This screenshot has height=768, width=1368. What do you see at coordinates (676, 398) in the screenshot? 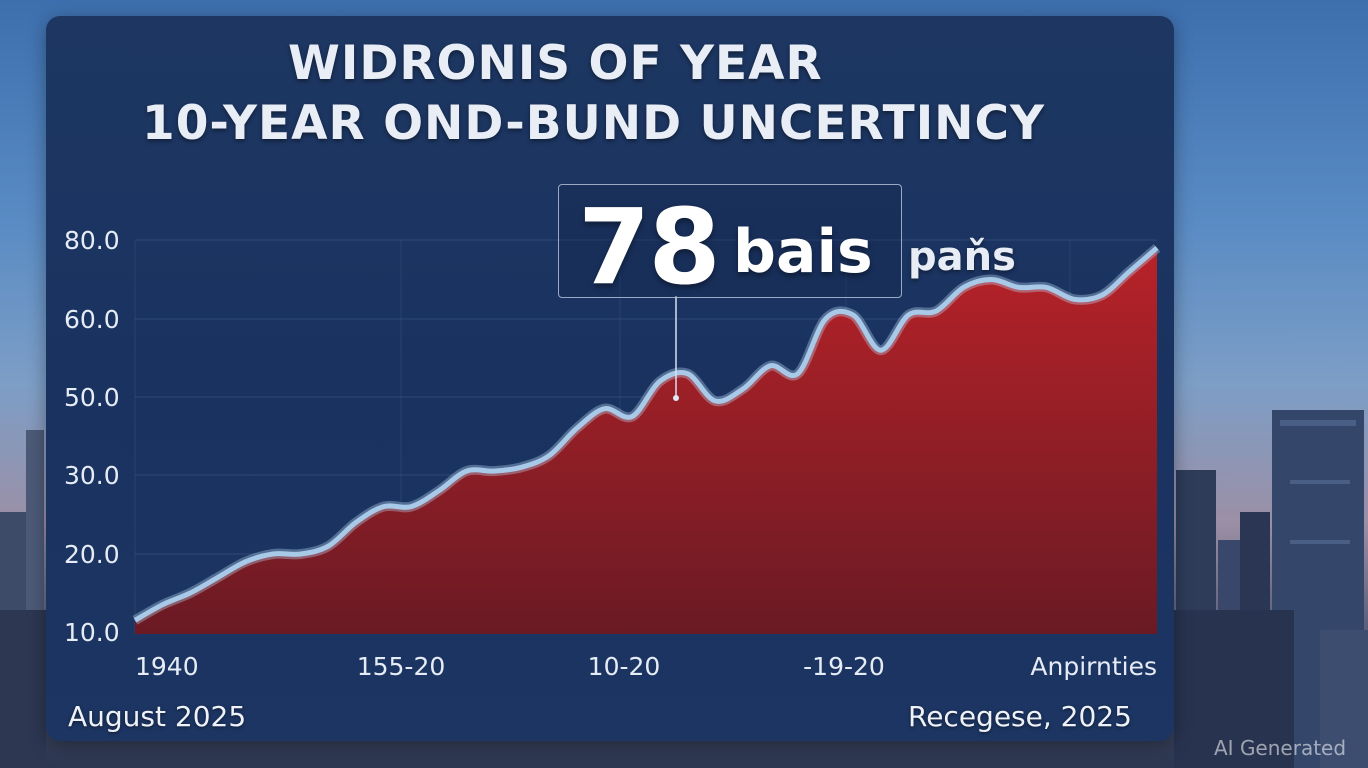
I see `callout-point-marker` at bounding box center [676, 398].